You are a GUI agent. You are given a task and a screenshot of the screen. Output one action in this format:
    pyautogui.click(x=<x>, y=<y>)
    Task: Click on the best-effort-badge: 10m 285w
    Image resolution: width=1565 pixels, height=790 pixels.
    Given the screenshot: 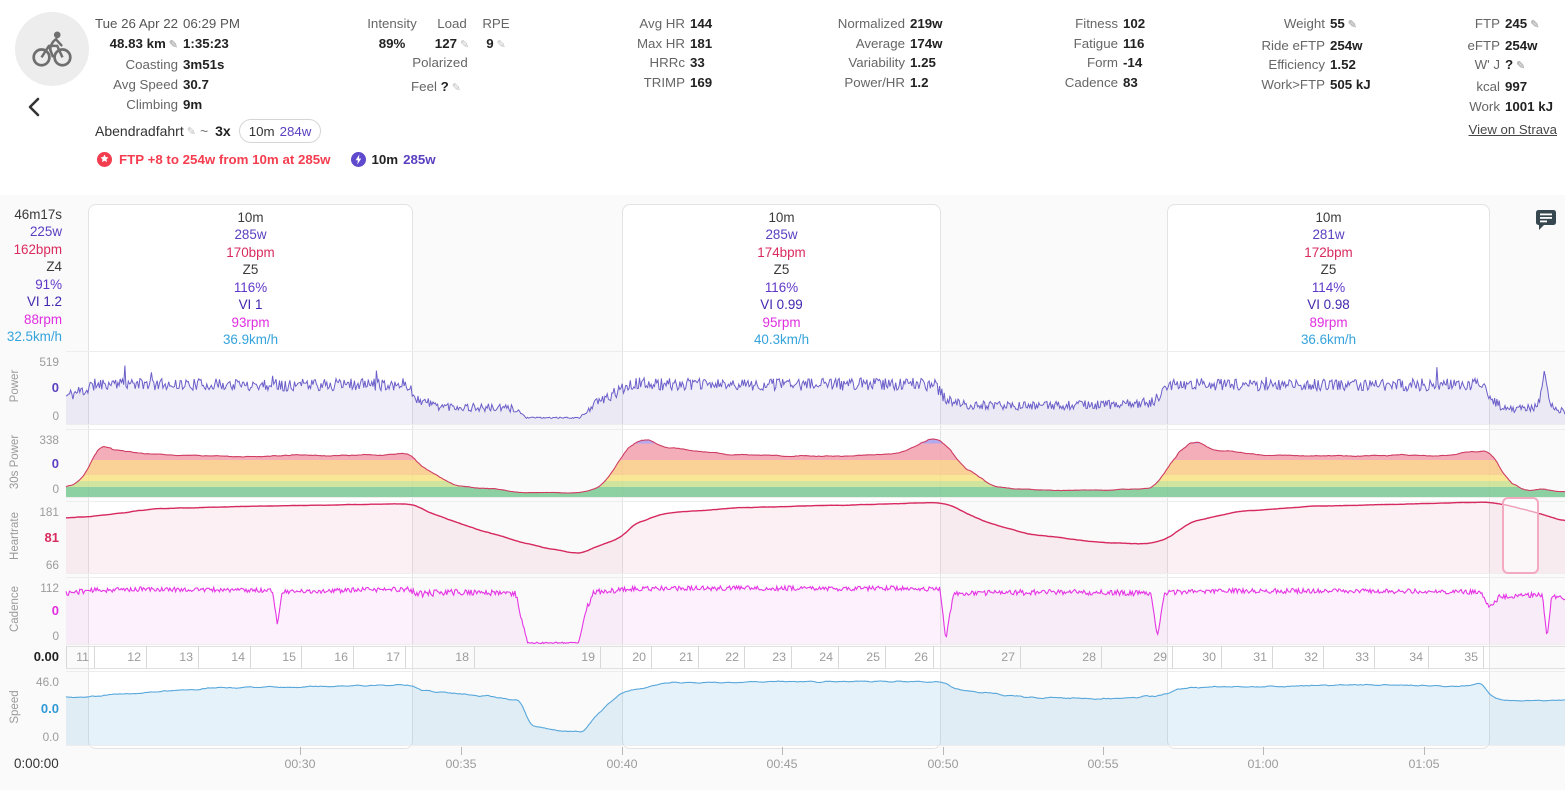 What is the action you would take?
    pyautogui.click(x=393, y=159)
    